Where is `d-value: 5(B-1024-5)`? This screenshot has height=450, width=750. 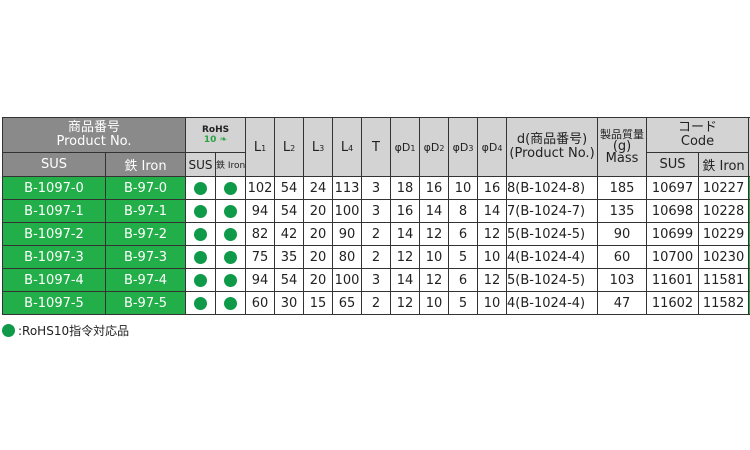 d-value: 5(B-1024-5) is located at coordinates (552, 280).